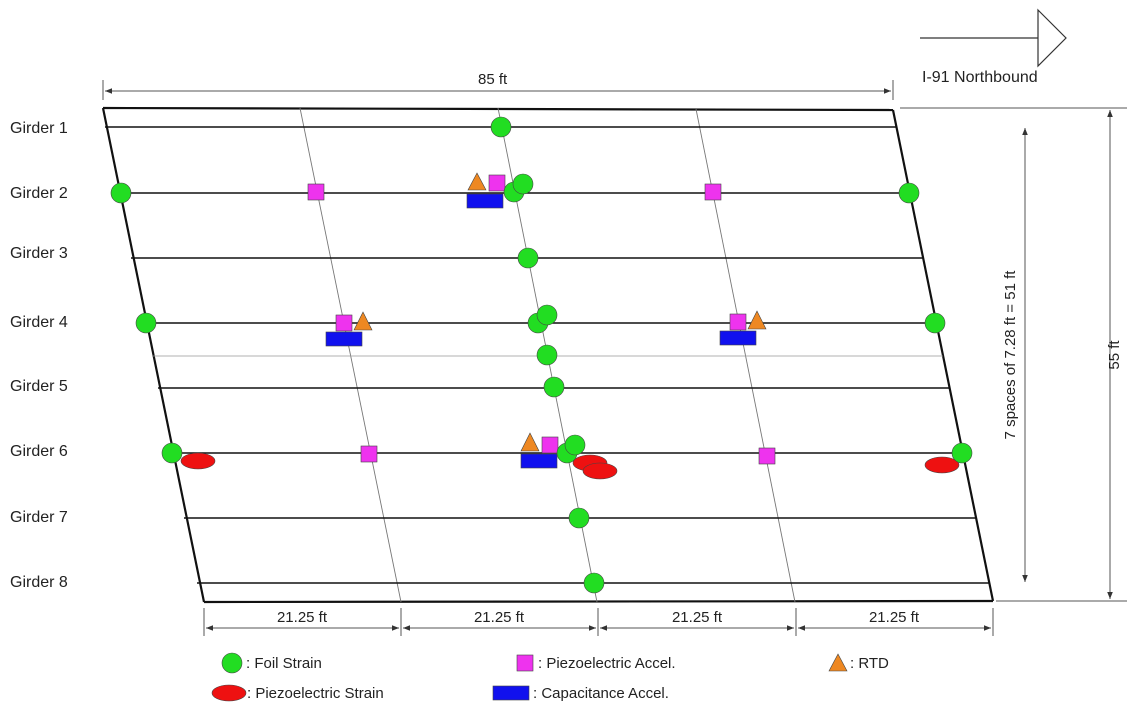 Image resolution: width=1127 pixels, height=714 pixels. What do you see at coordinates (598, 622) in the screenshot?
I see `bottom-span-dimensions` at bounding box center [598, 622].